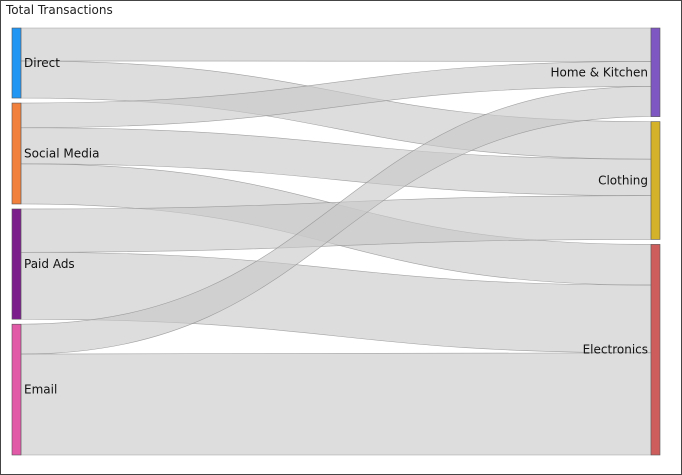  I want to click on chart-title: Total Transactions, so click(59, 10).